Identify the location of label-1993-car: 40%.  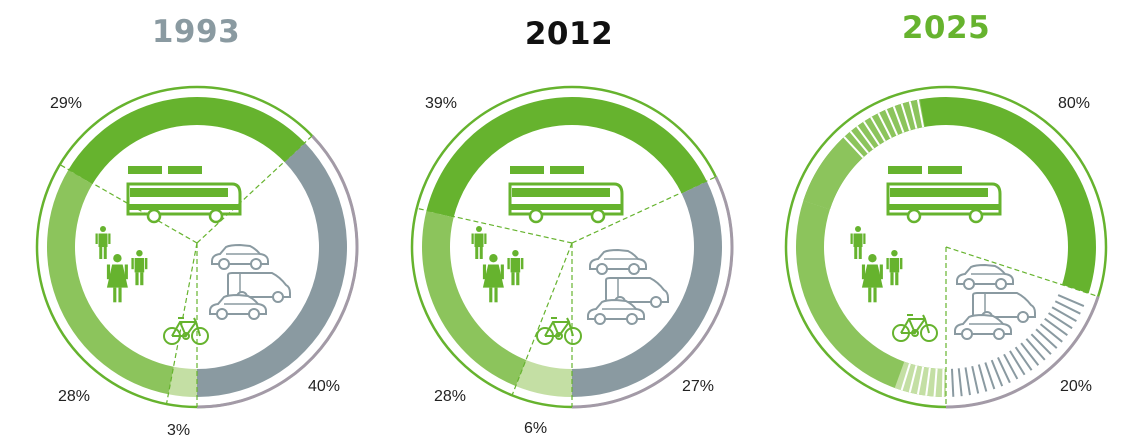
(324, 386).